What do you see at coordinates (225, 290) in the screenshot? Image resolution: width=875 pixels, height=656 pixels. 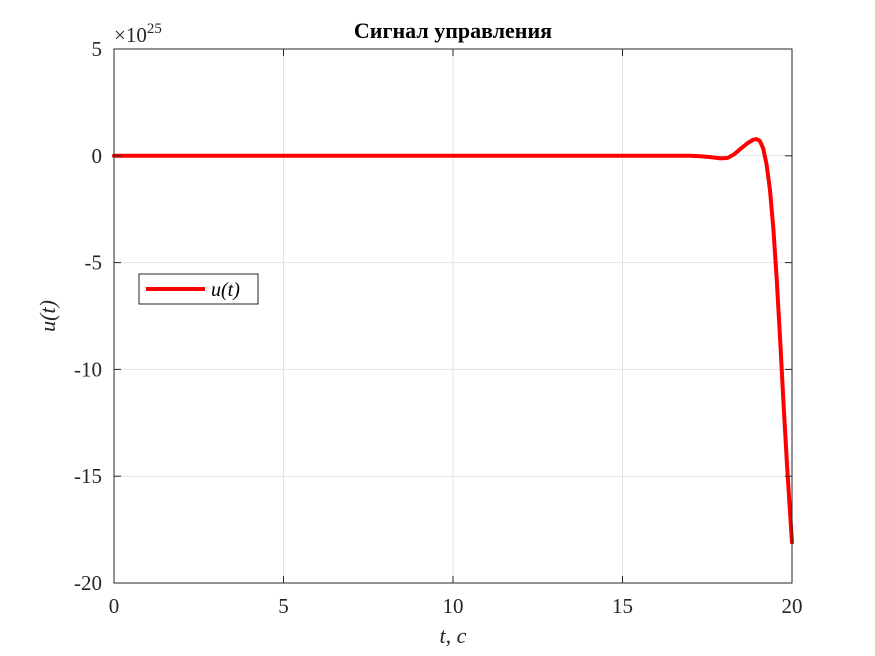 I see `legend-label: u(t)` at bounding box center [225, 290].